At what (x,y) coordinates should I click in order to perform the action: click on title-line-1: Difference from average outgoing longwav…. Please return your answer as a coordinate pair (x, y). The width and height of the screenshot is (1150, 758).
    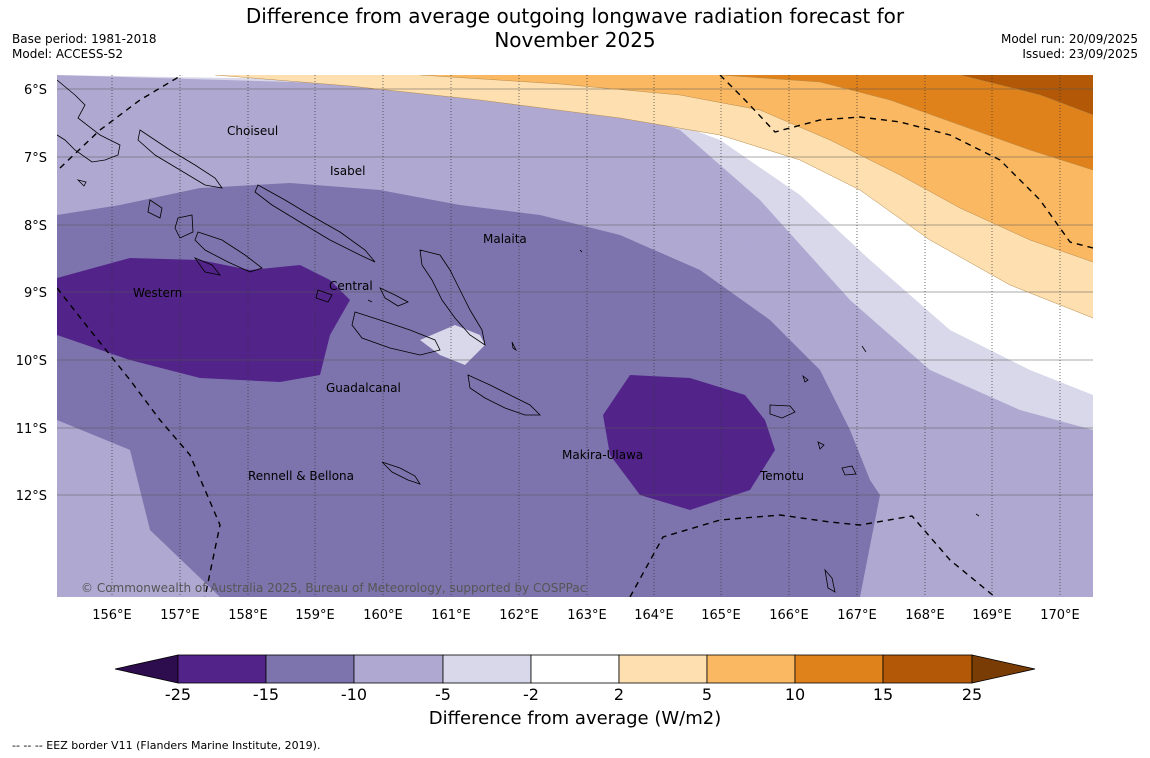
    Looking at the image, I should click on (575, 16).